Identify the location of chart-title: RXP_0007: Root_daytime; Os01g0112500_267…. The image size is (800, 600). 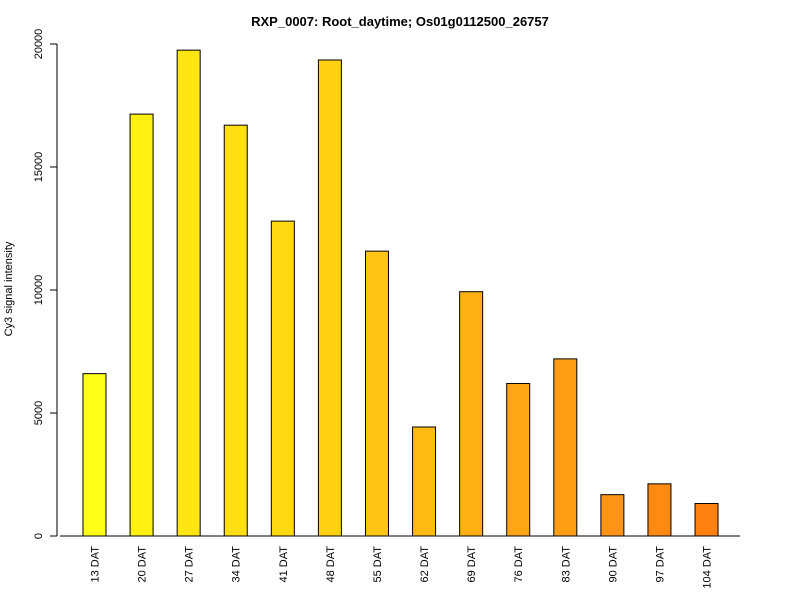
(400, 21).